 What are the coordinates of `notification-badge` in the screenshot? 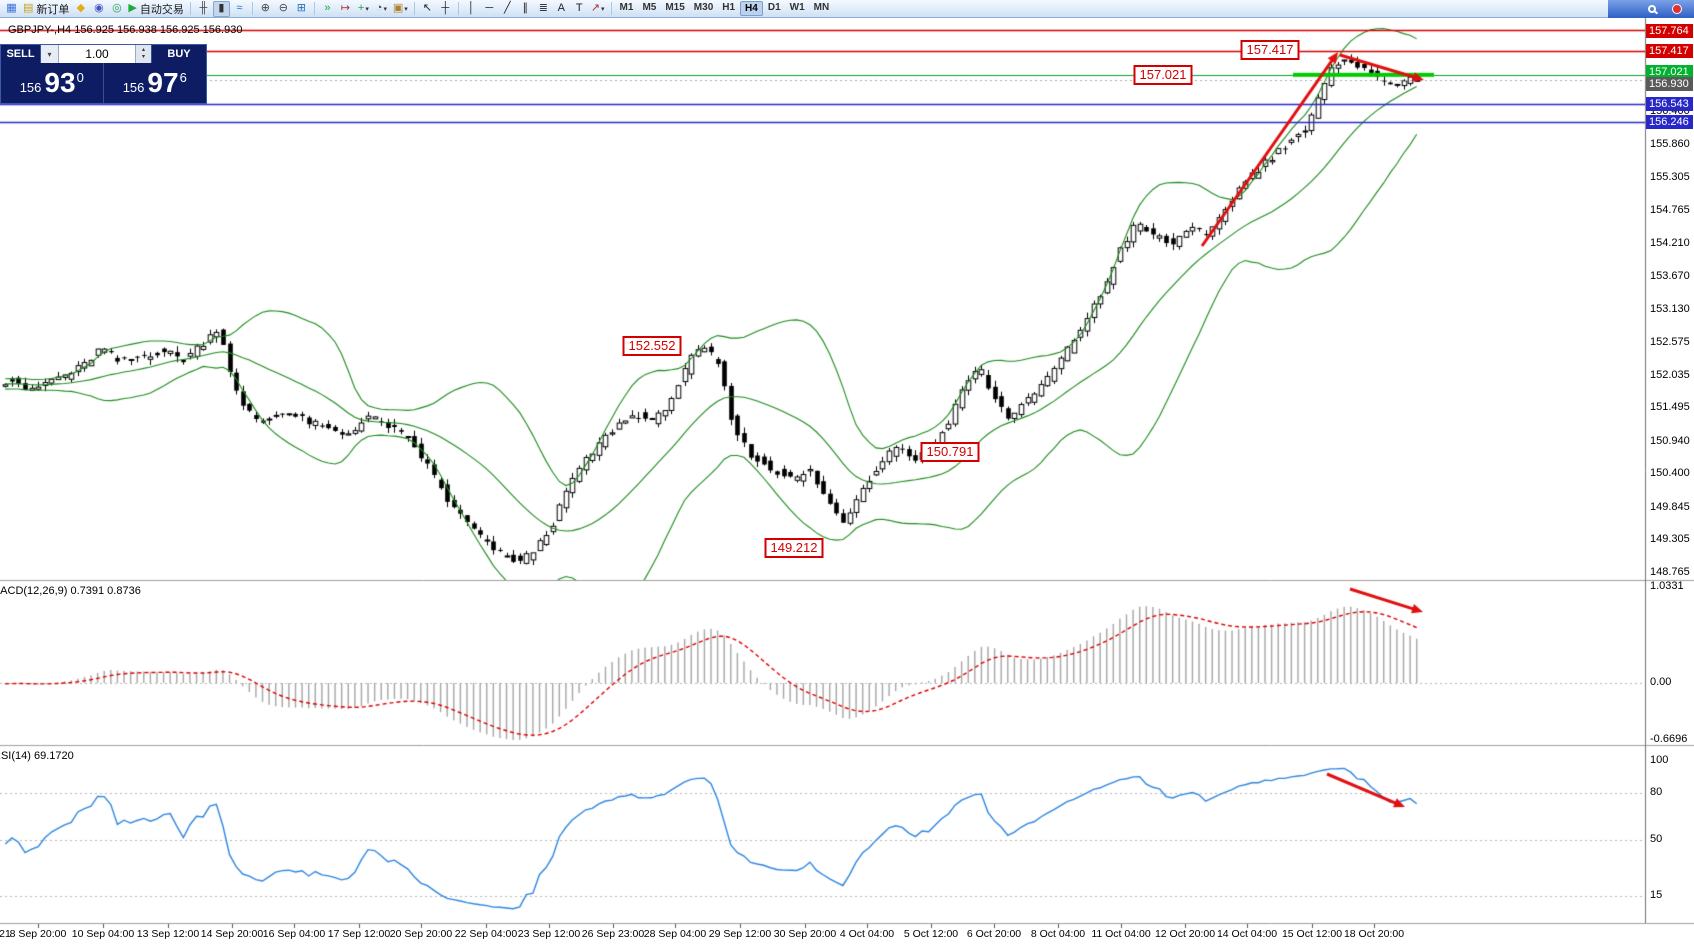 It's located at (1677, 9).